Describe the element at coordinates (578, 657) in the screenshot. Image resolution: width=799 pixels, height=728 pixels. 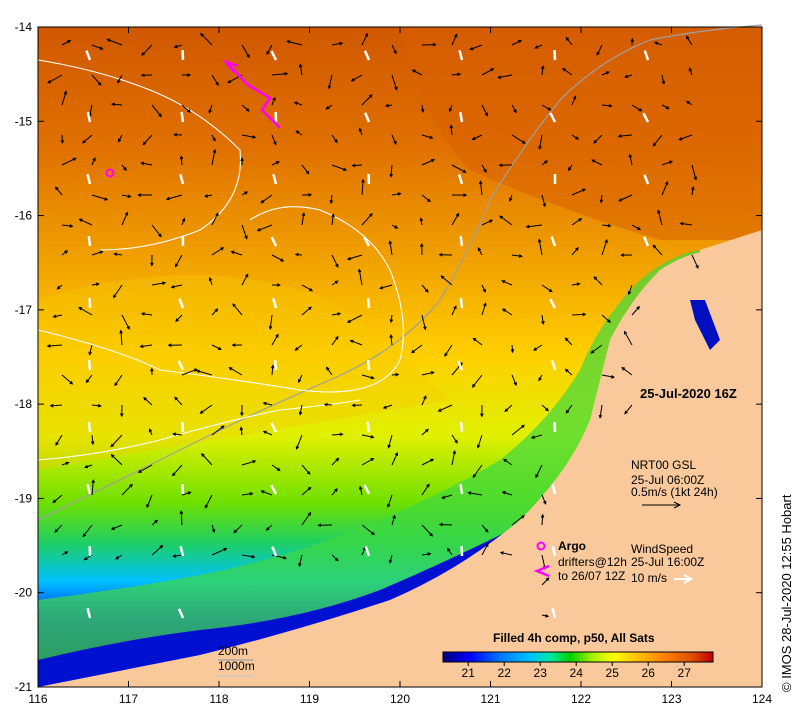
I see `colorbar-ramp` at that location.